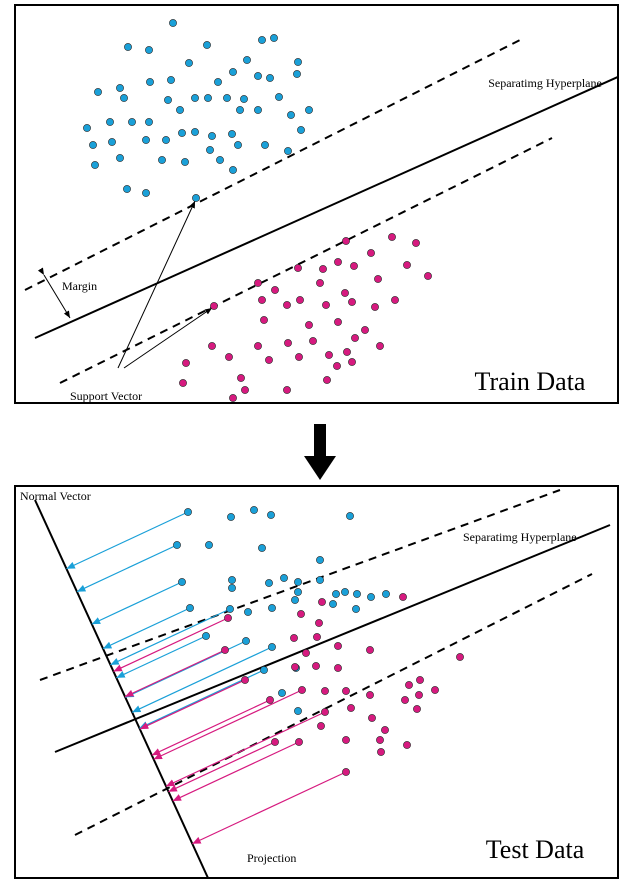 This screenshot has width=624, height=881. What do you see at coordinates (530, 381) in the screenshot?
I see `panel-label: Train Data` at bounding box center [530, 381].